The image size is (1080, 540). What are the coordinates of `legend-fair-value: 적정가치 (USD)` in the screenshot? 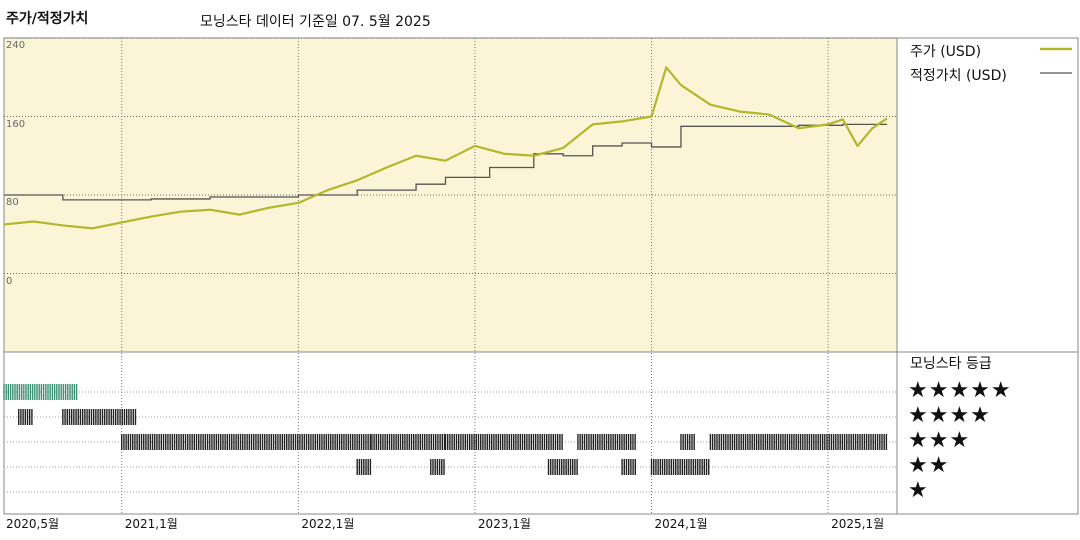 It's located at (958, 75).